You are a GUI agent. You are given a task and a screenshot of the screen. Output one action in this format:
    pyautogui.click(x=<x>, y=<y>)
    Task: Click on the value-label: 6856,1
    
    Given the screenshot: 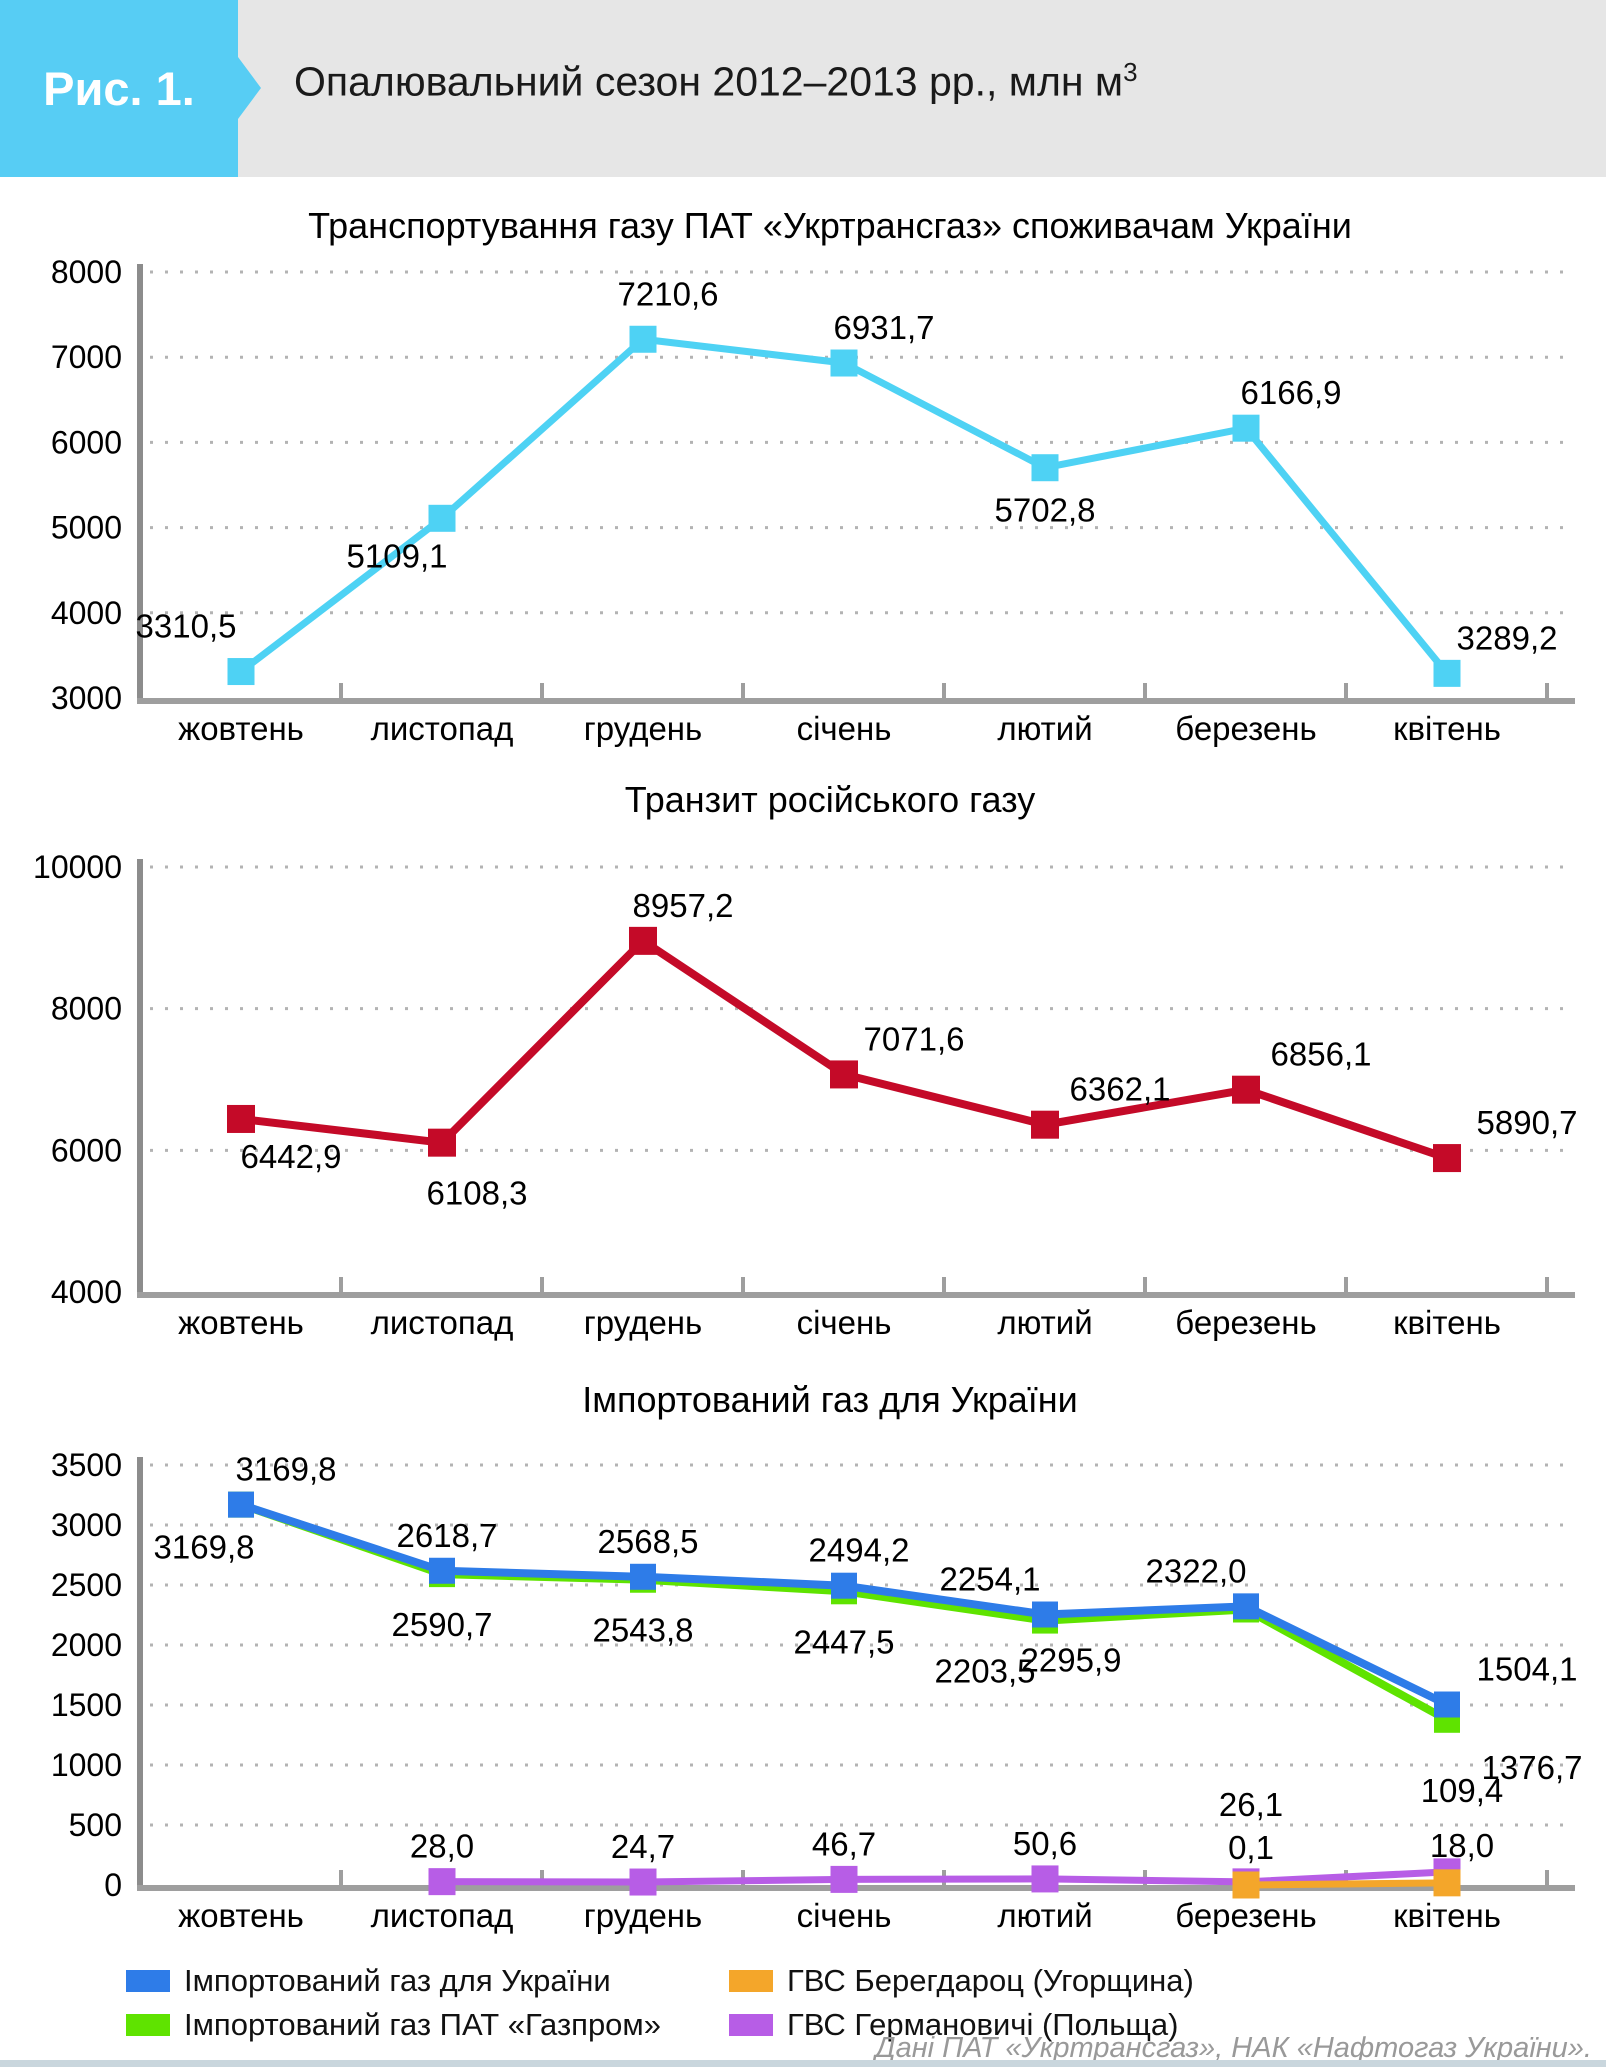 What is the action you would take?
    pyautogui.click(x=1321, y=1054)
    